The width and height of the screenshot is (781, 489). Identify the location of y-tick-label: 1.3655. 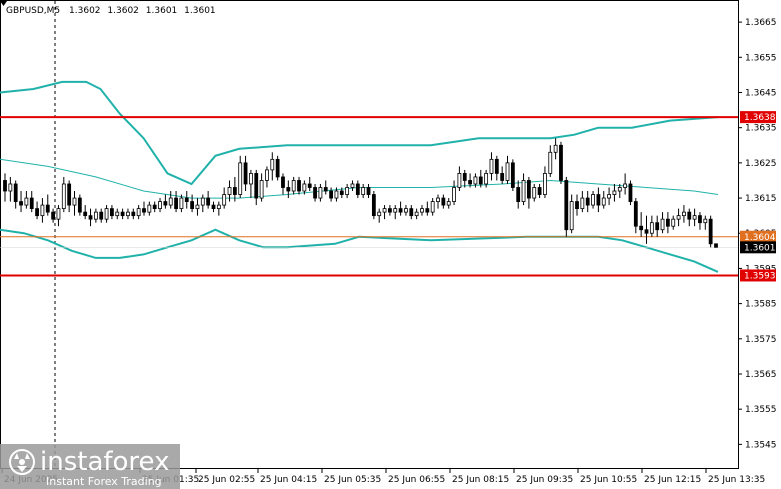
(761, 58).